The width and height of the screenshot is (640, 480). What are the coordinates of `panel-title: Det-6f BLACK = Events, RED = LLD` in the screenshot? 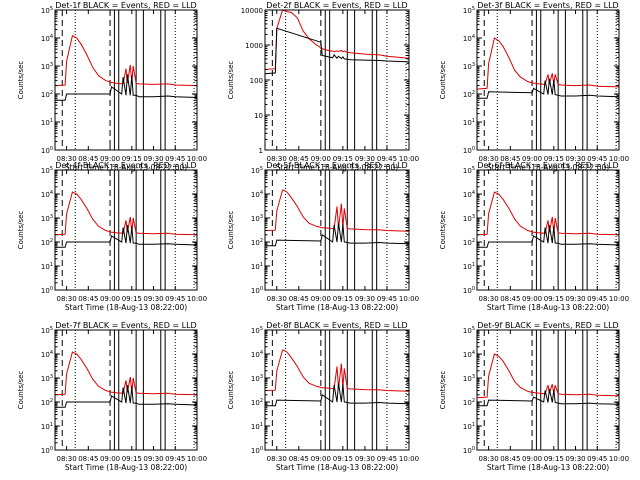 It's located at (547, 165).